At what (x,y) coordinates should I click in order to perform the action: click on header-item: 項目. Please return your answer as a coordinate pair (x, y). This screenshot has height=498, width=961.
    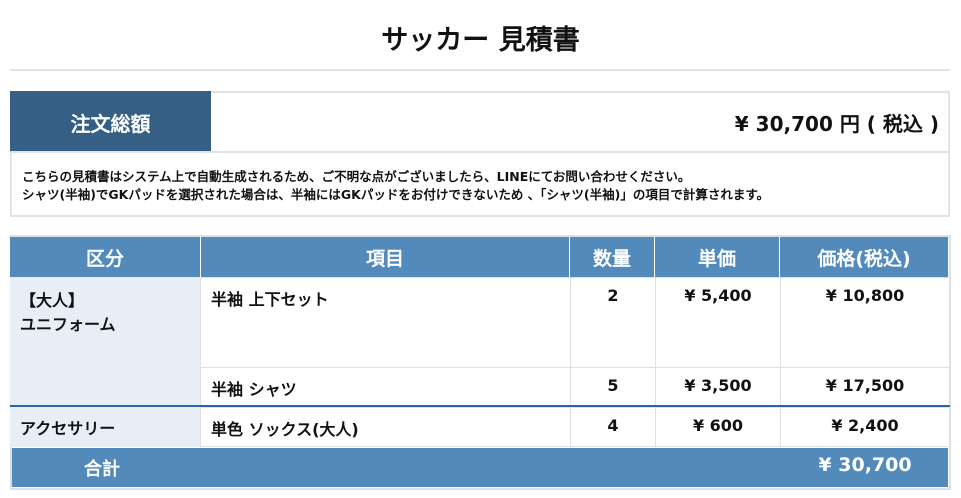
    Looking at the image, I should click on (385, 257).